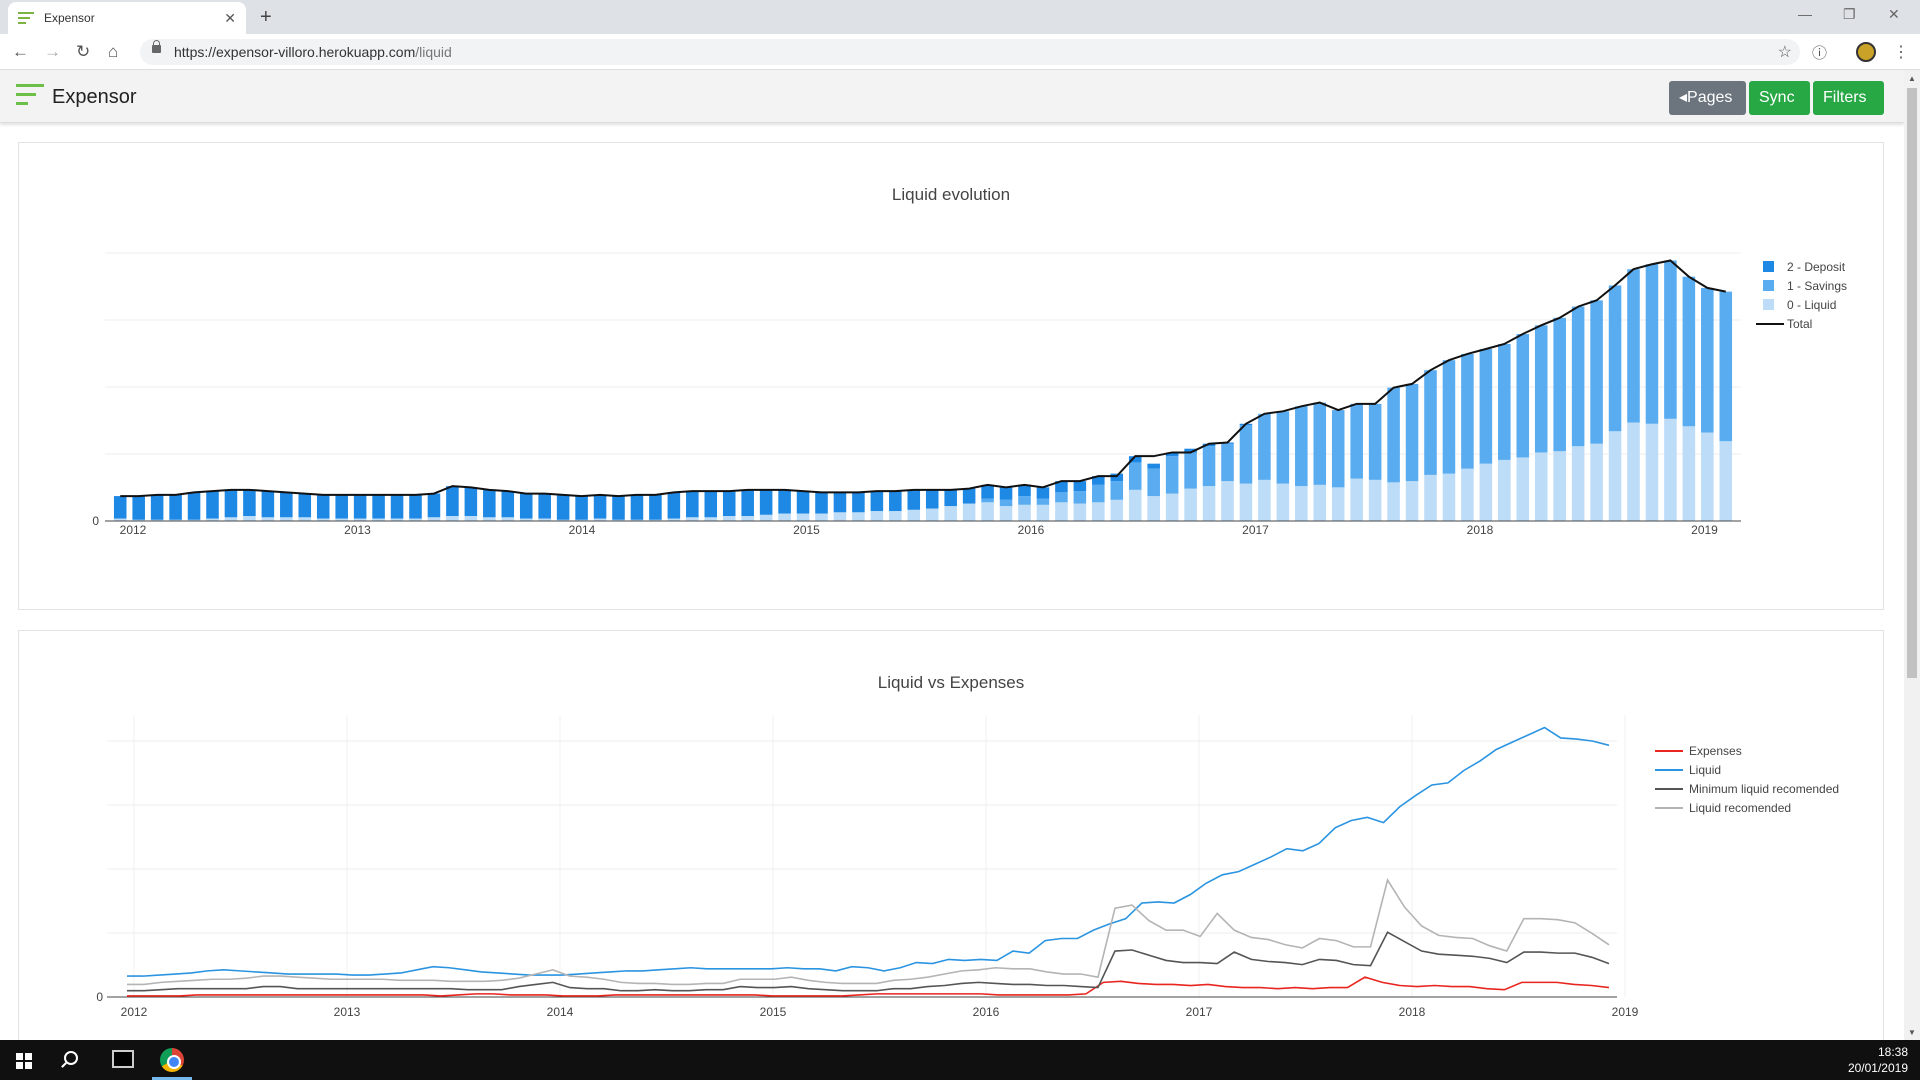  Describe the element at coordinates (113, 51) in the screenshot. I see `home-icon: ⌂` at that location.